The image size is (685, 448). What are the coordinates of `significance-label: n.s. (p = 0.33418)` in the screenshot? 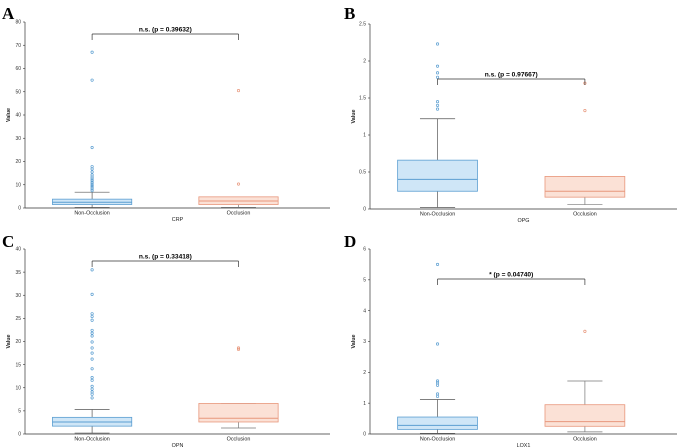 It's located at (165, 257).